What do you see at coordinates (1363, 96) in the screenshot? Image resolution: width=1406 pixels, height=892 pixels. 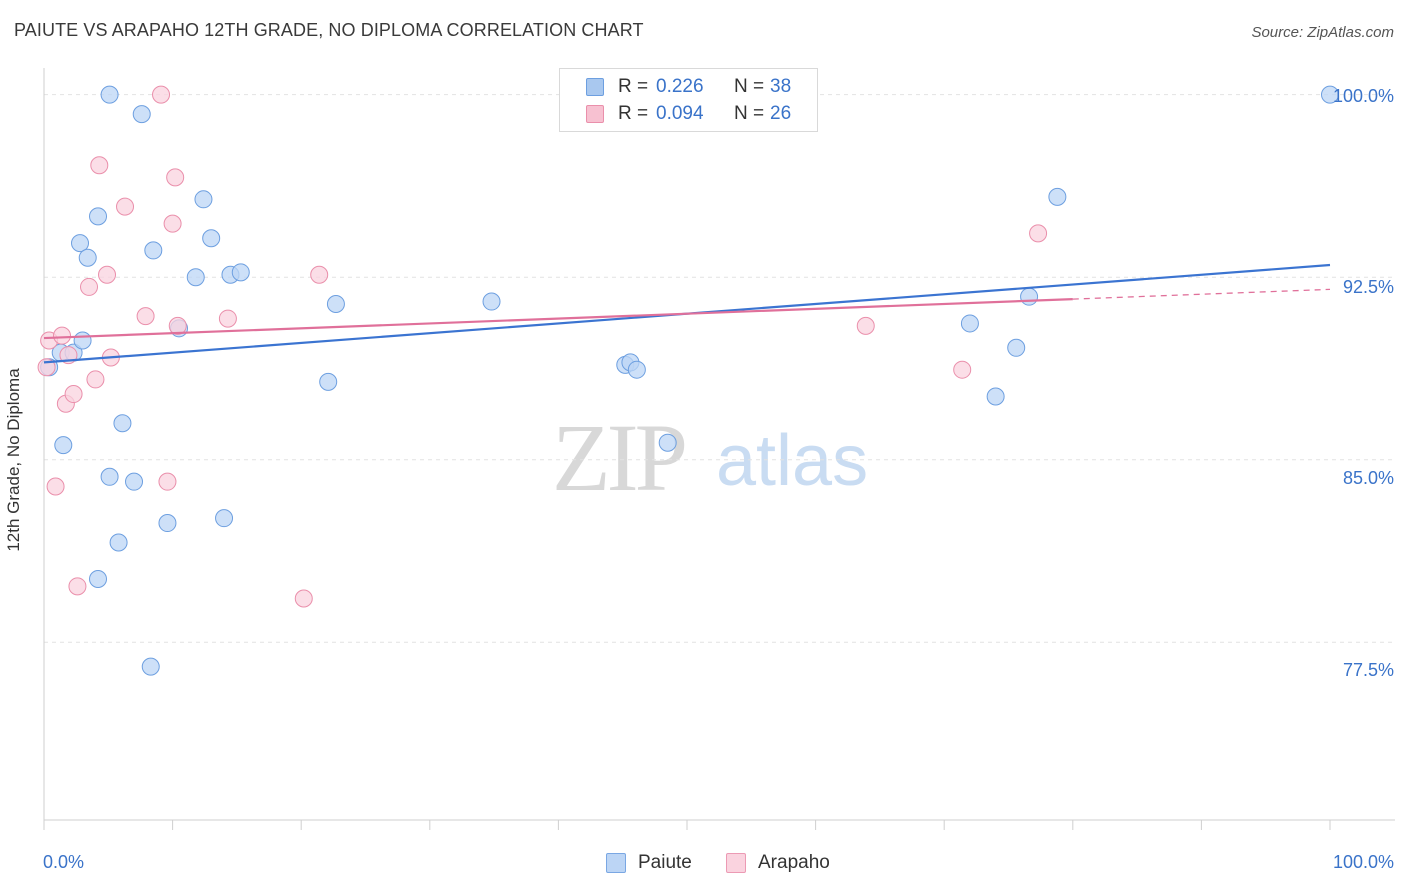 I see `y-tick-label: 100.0%` at bounding box center [1363, 96].